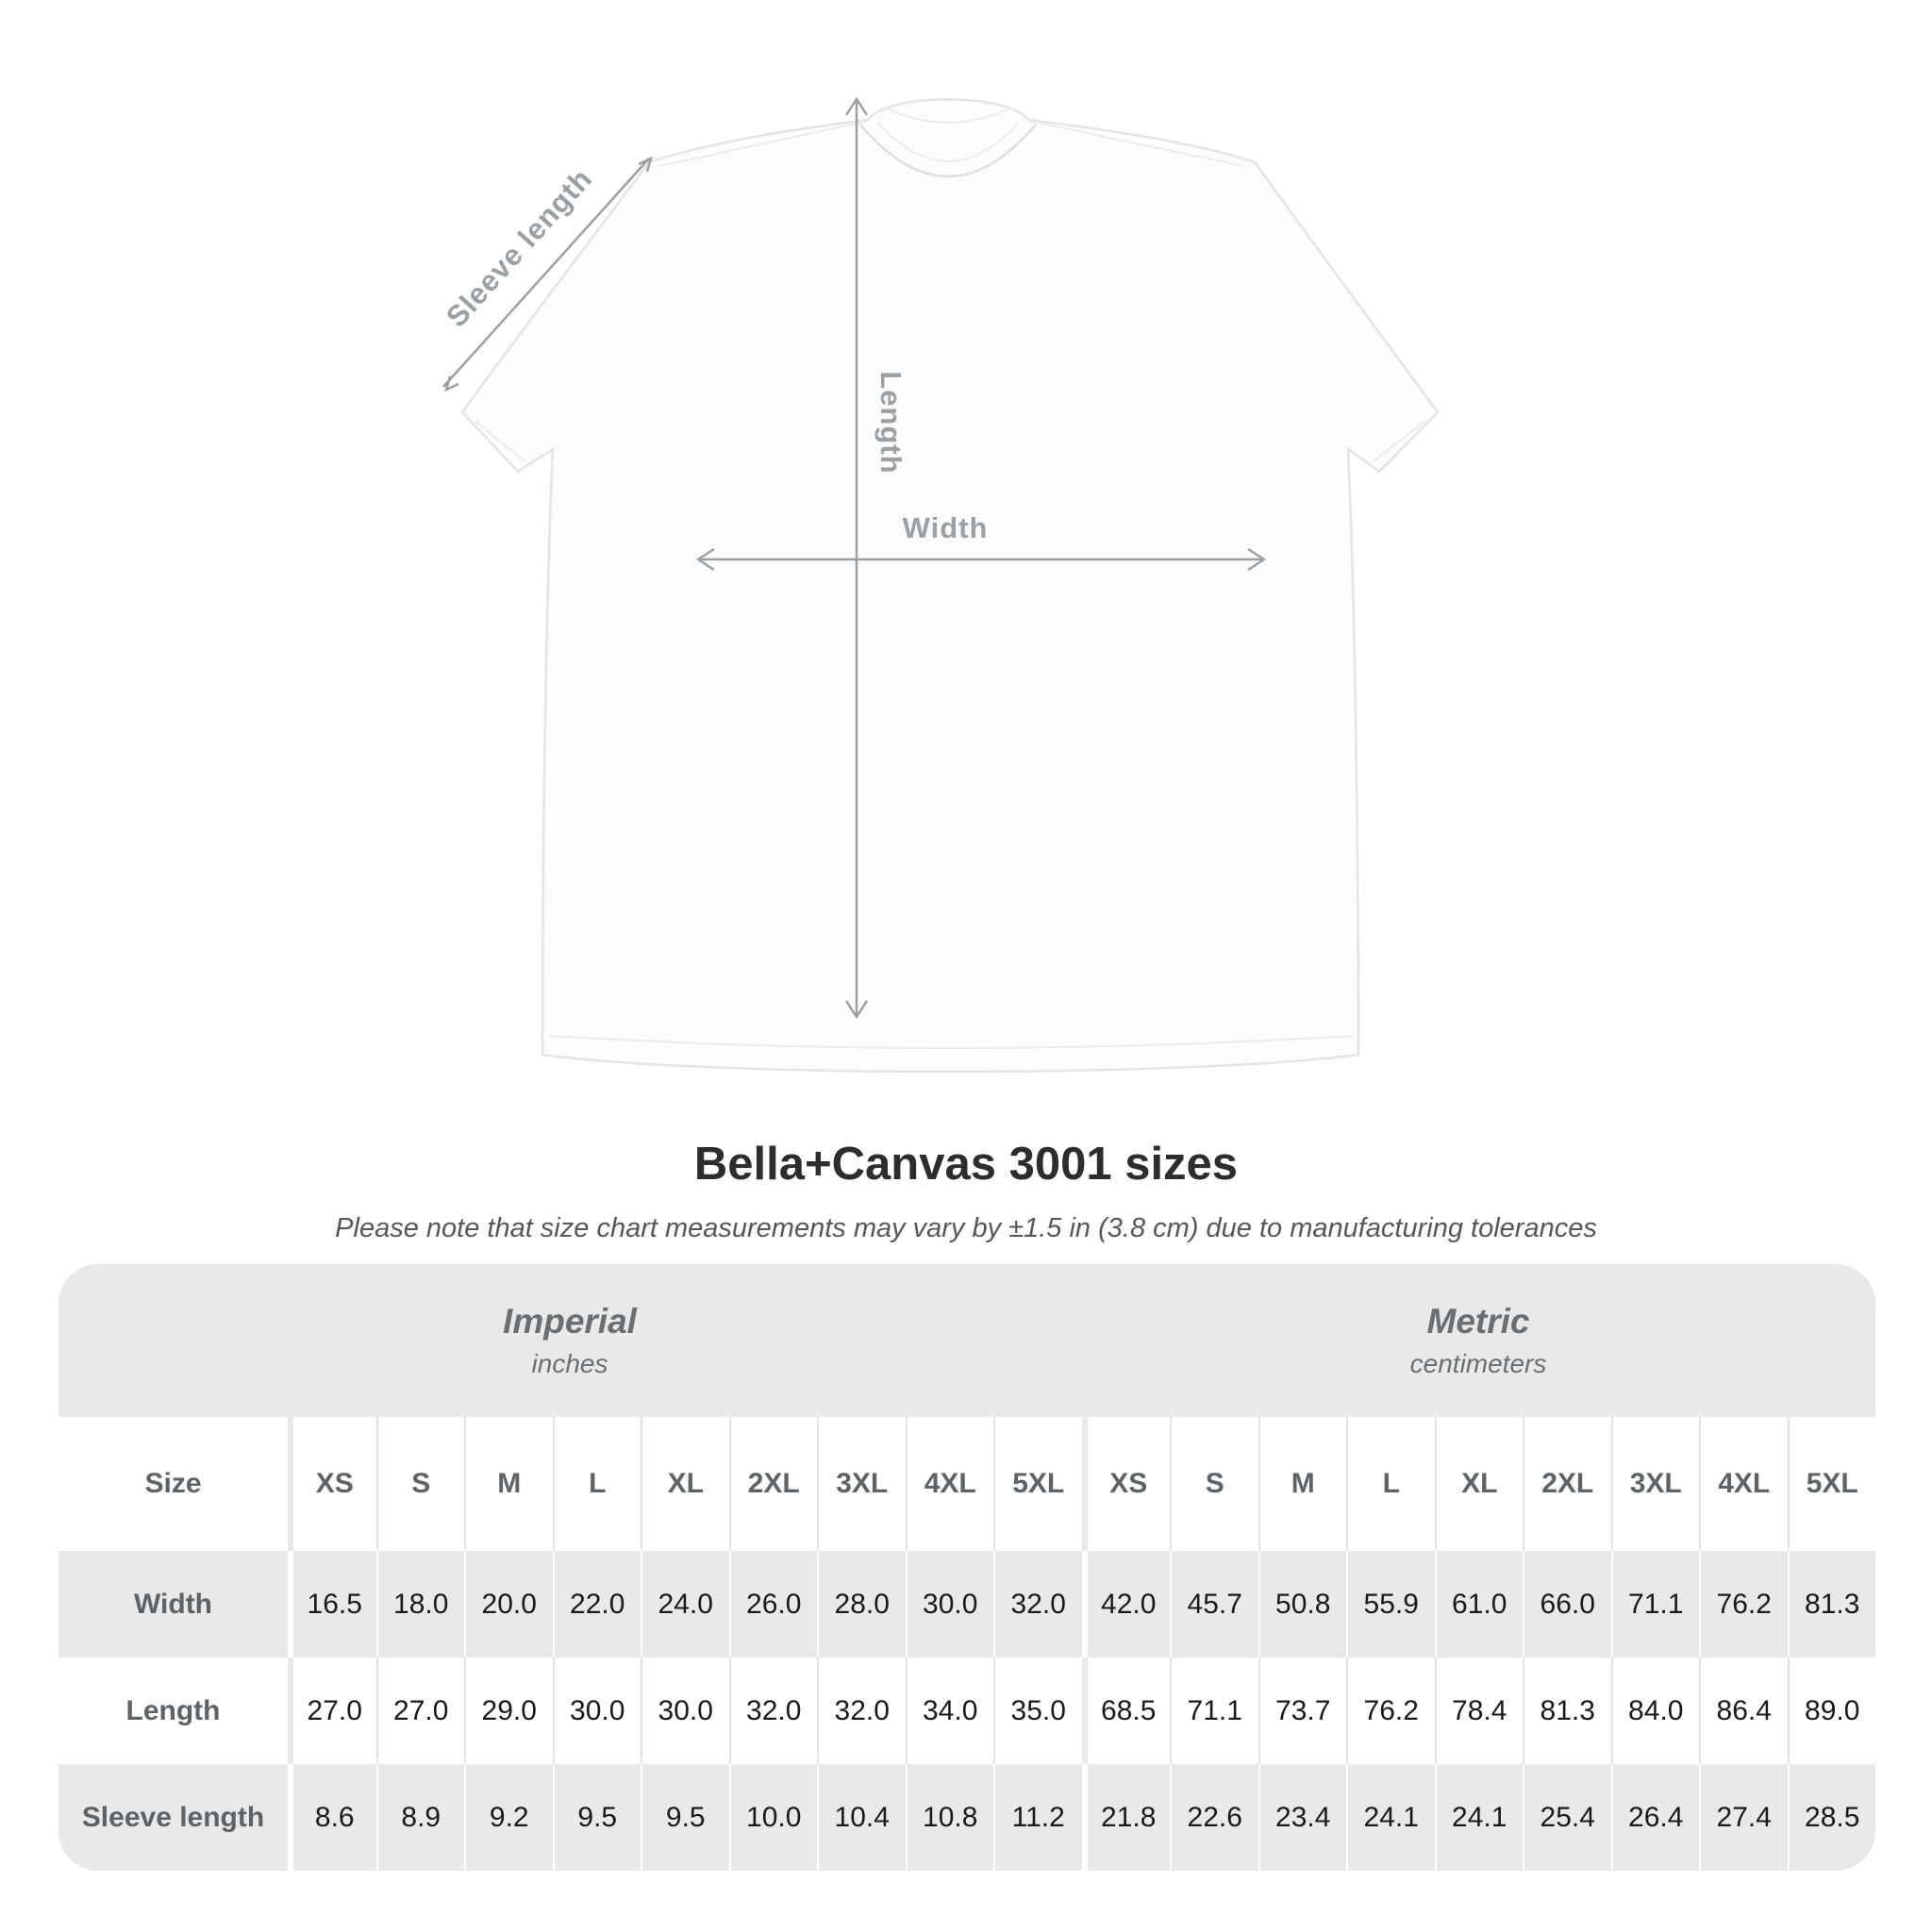 This screenshot has height=1932, width=1932. Describe the element at coordinates (547, 274) in the screenshot. I see `sleeve-length-arrow` at that location.